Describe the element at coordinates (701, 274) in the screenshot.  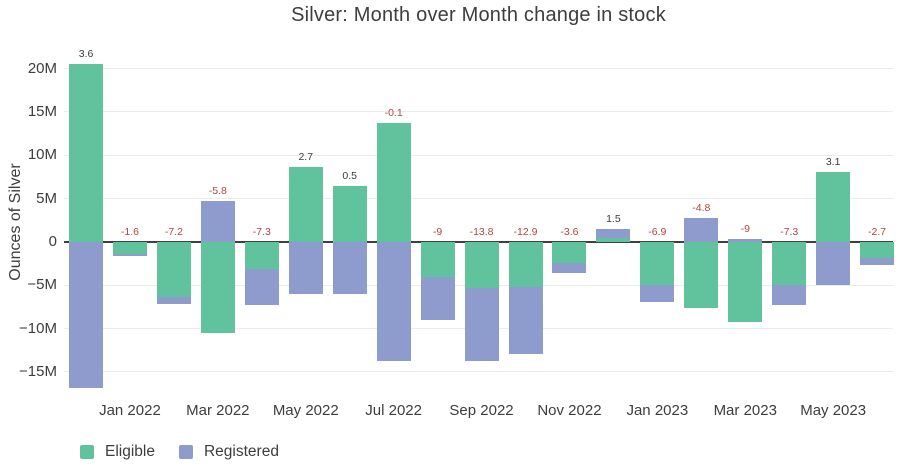
I see `bar-eligible-feb-2023` at that location.